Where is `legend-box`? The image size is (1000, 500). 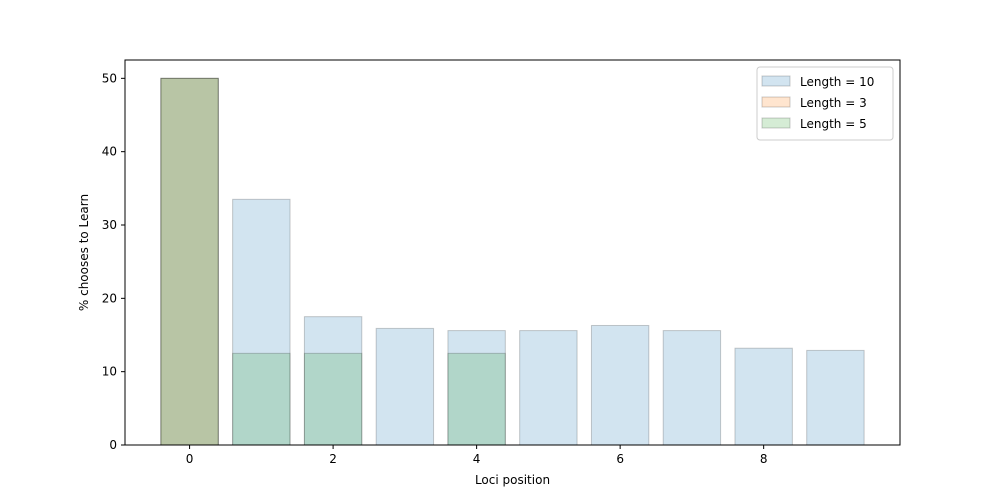
legend-box is located at coordinates (825, 103).